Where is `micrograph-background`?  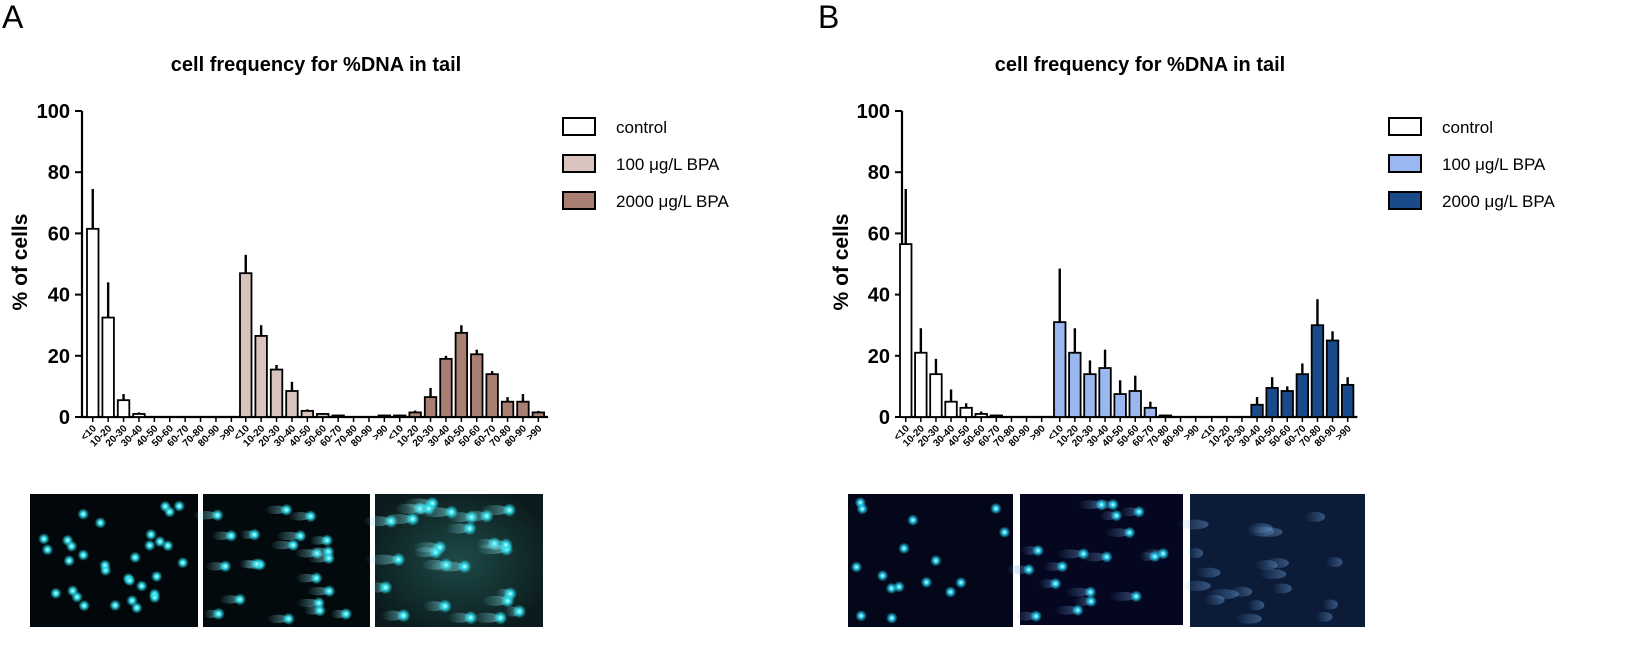 micrograph-background is located at coordinates (286, 560).